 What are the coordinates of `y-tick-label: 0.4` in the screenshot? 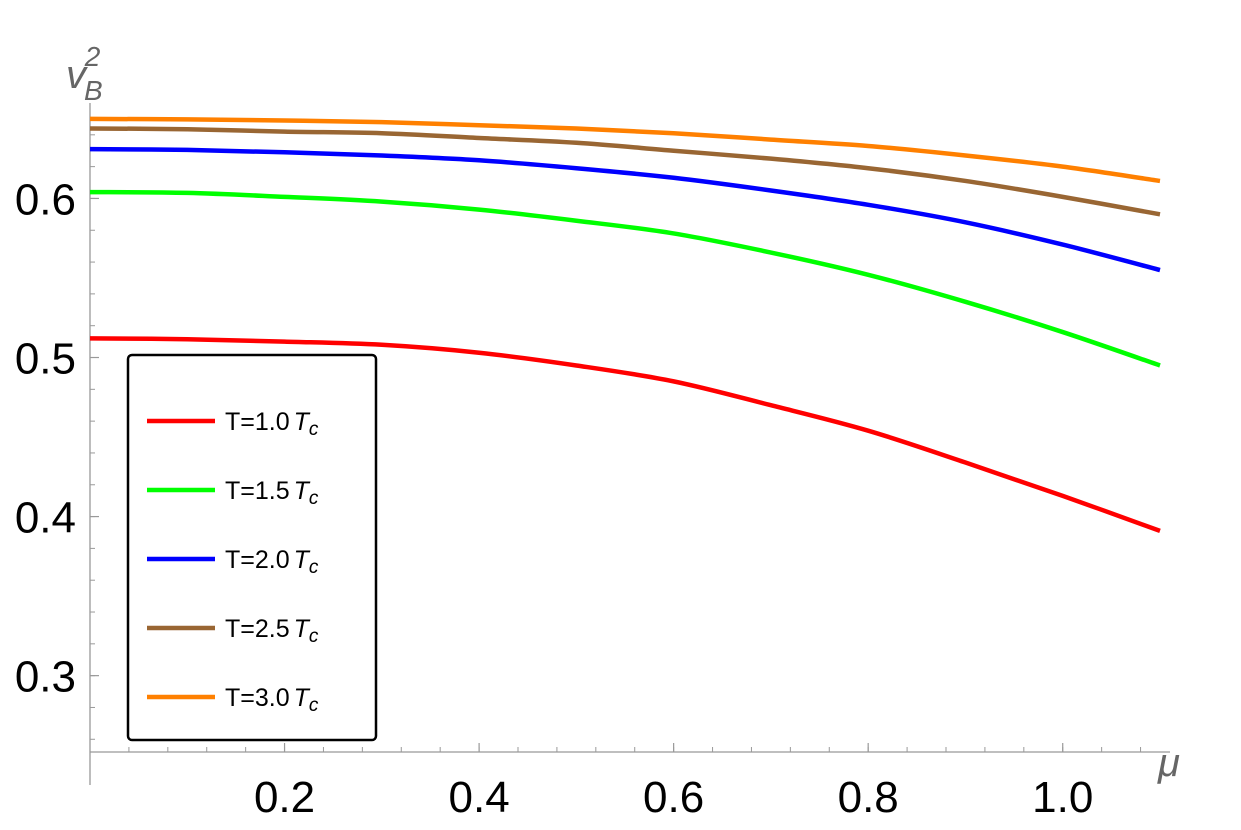 It's located at (45, 518).